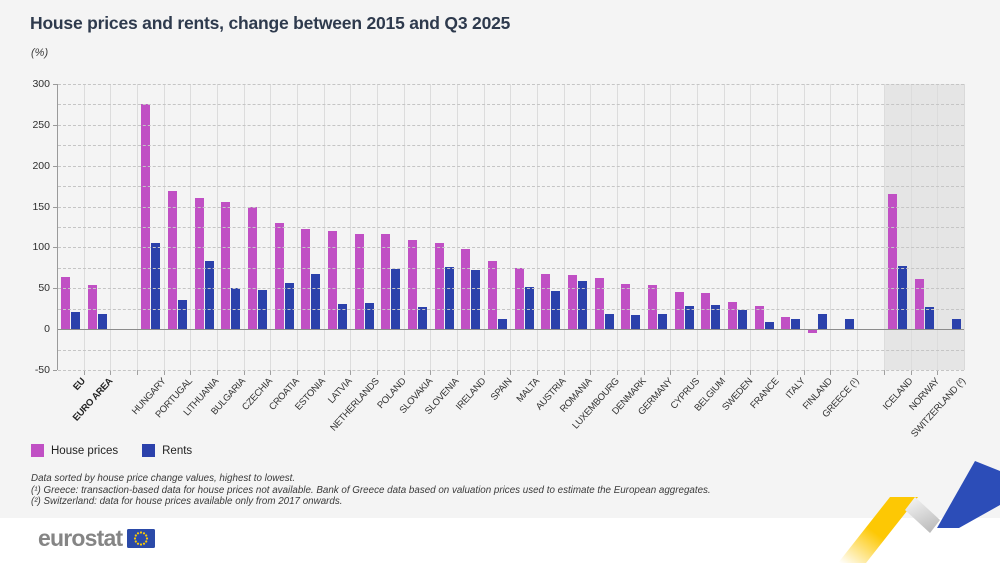 The height and width of the screenshot is (563, 1000). What do you see at coordinates (47, 329) in the screenshot?
I see `y-axis-tick-label: 0` at bounding box center [47, 329].